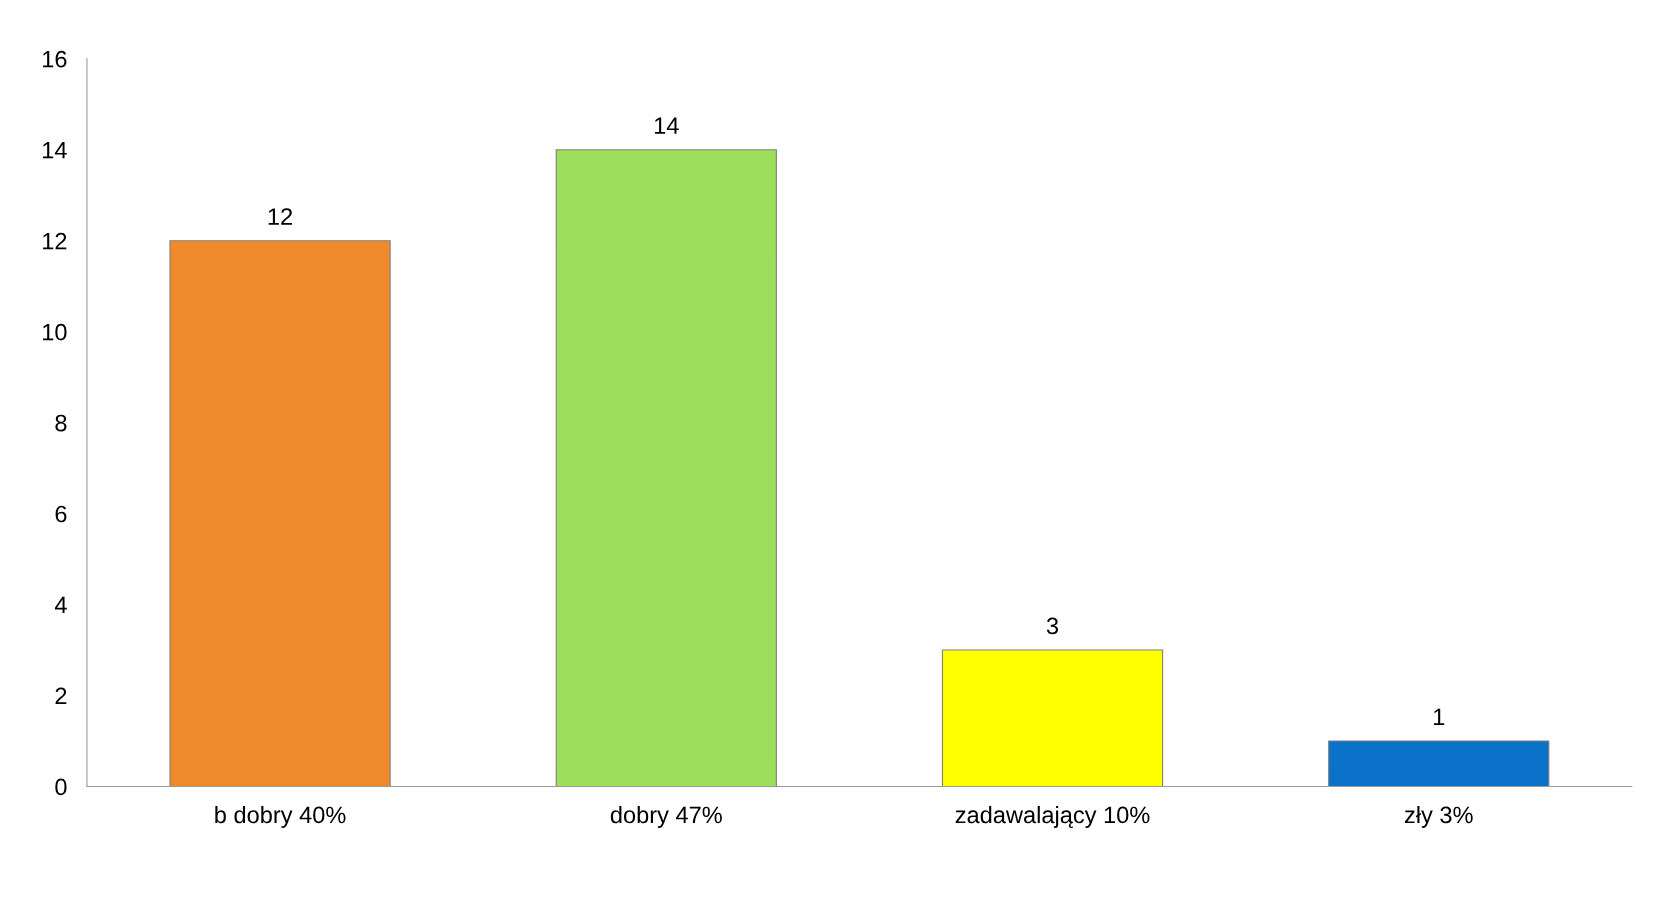 The width and height of the screenshot is (1672, 904). I want to click on y-tick-label: 8, so click(61, 423).